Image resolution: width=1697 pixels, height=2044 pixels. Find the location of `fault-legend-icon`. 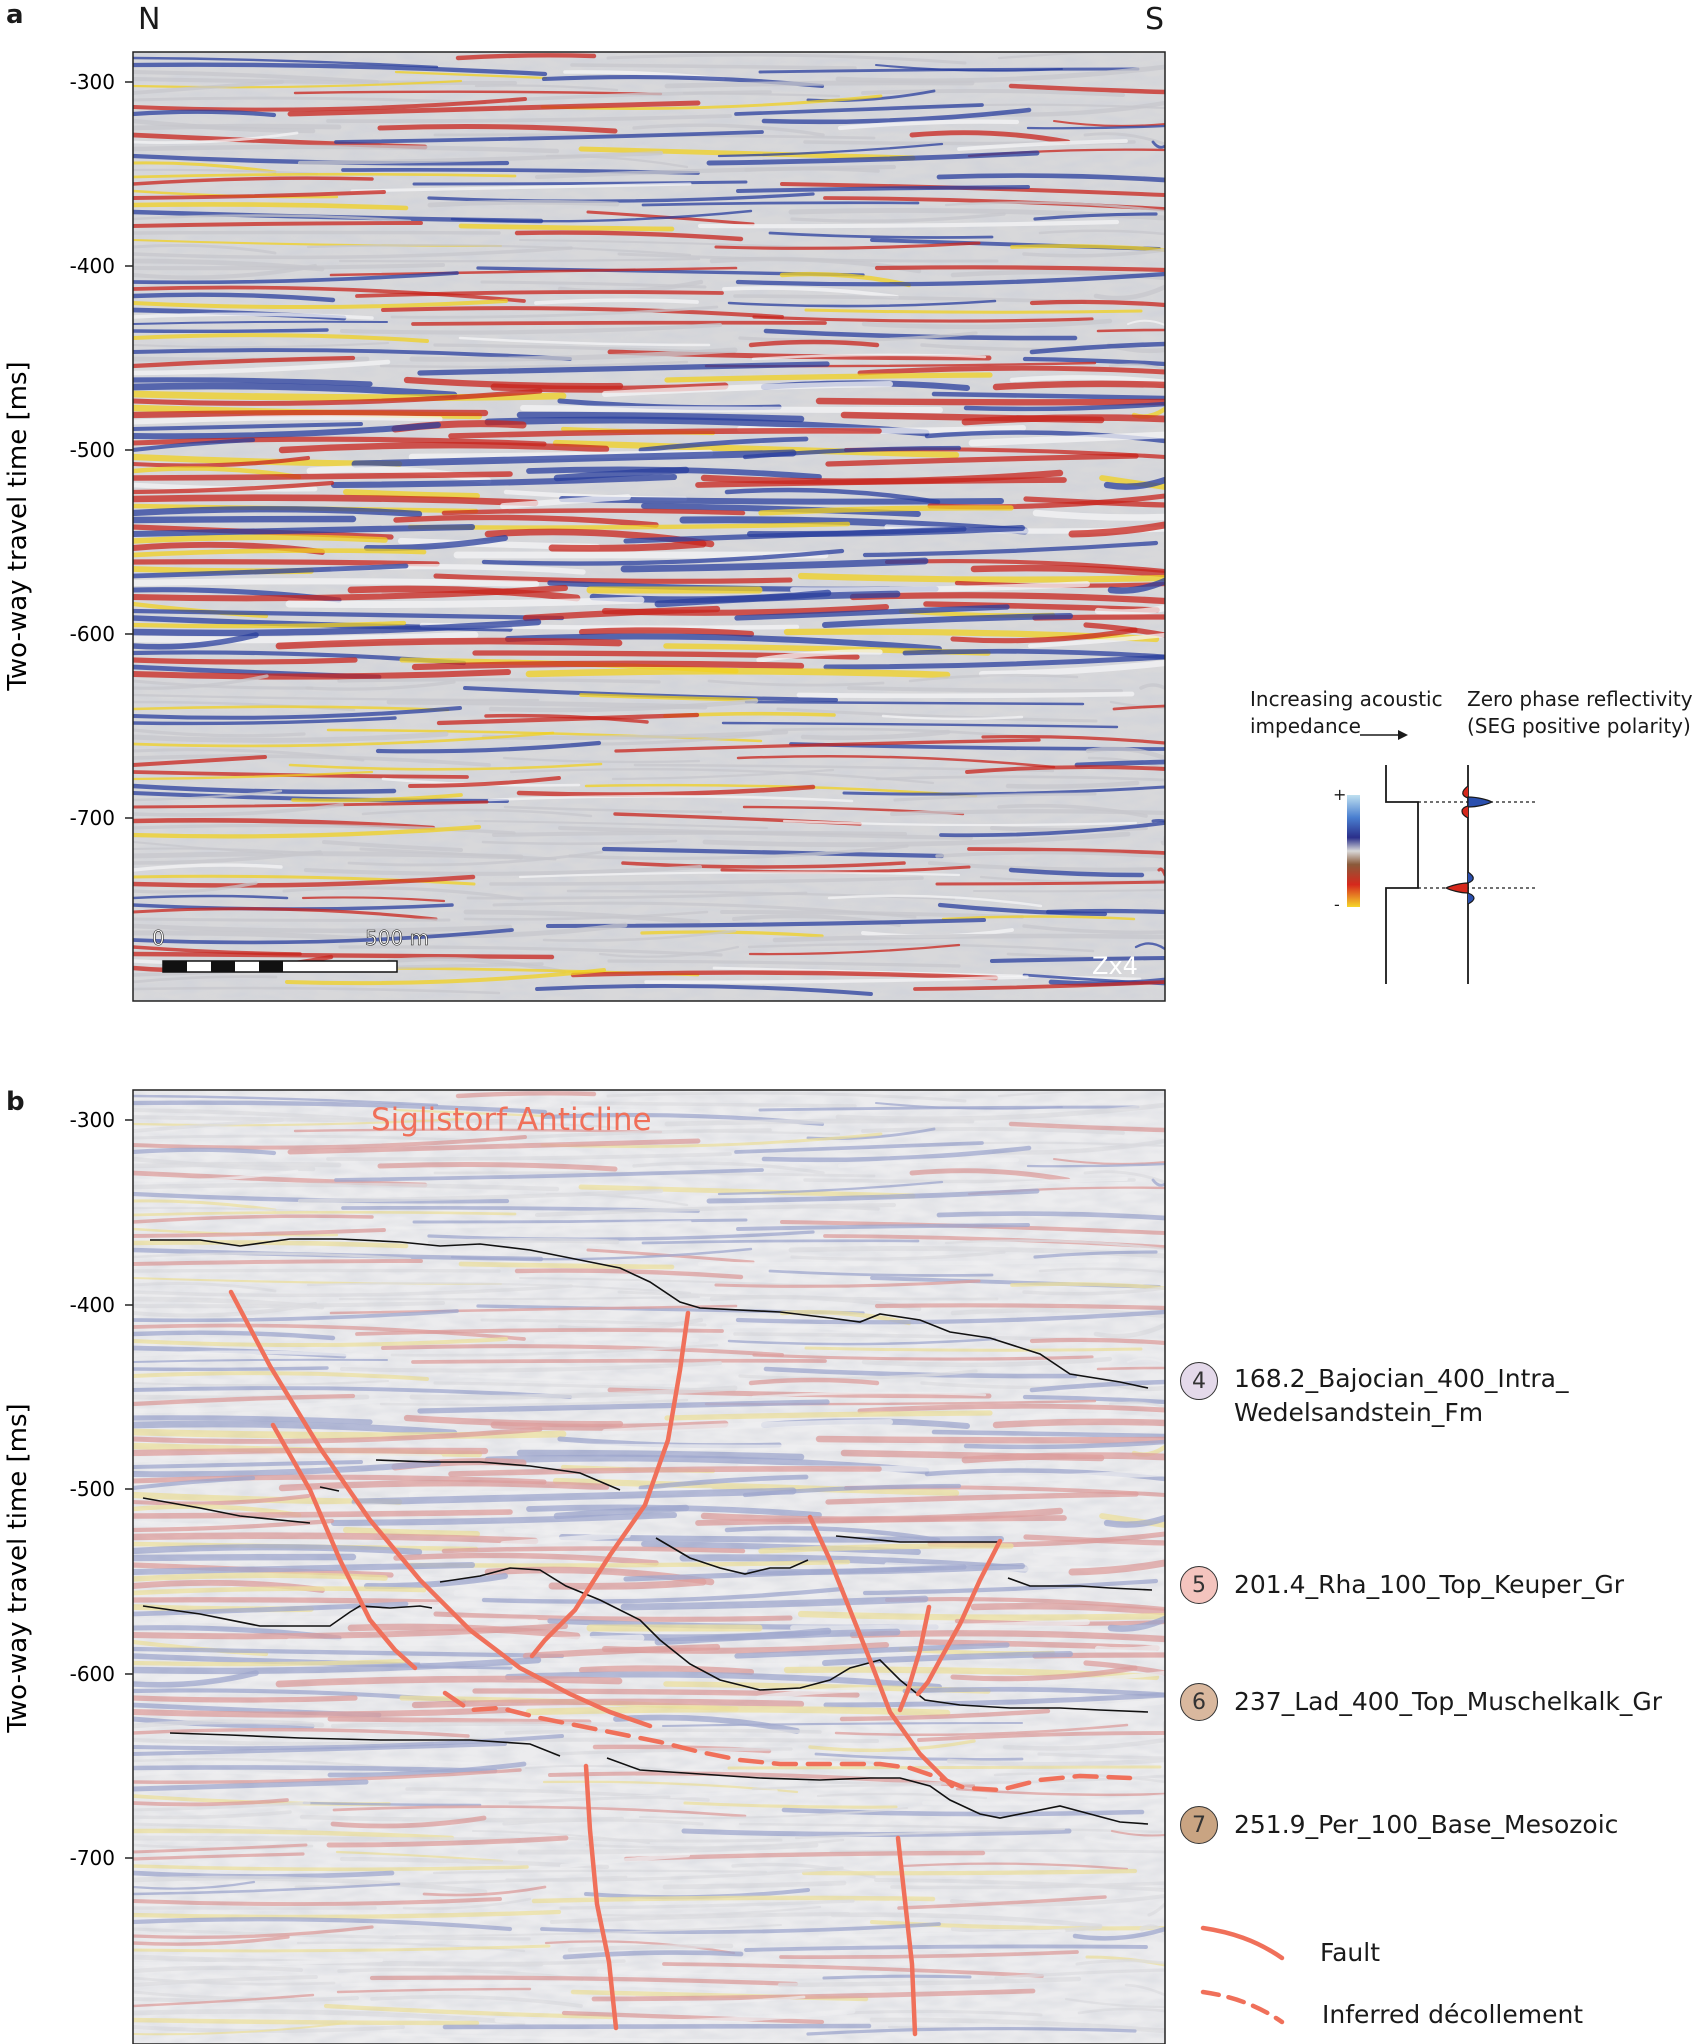

fault-legend-icon is located at coordinates (1242, 1943).